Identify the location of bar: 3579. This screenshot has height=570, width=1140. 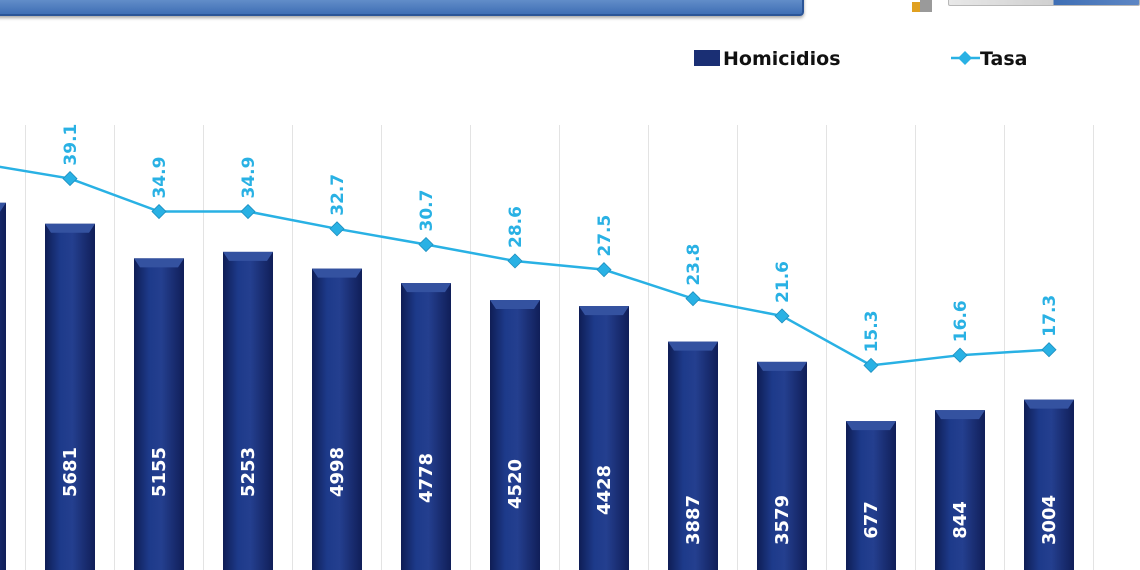
(782, 465).